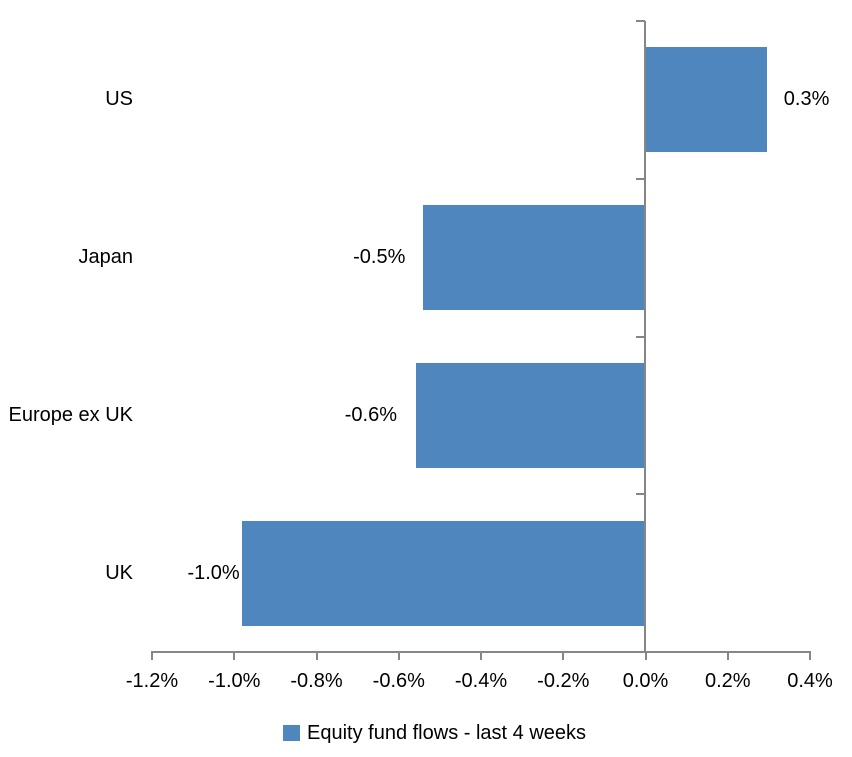 Image resolution: width=852 pixels, height=757 pixels. What do you see at coordinates (806, 99) in the screenshot?
I see `data-label-us: 0.3%` at bounding box center [806, 99].